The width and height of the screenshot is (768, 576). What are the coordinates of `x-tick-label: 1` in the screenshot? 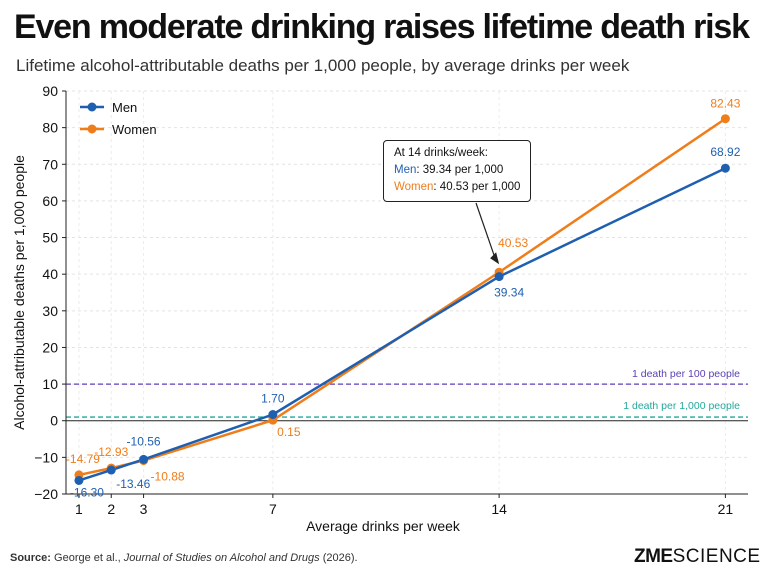 It's located at (79, 509).